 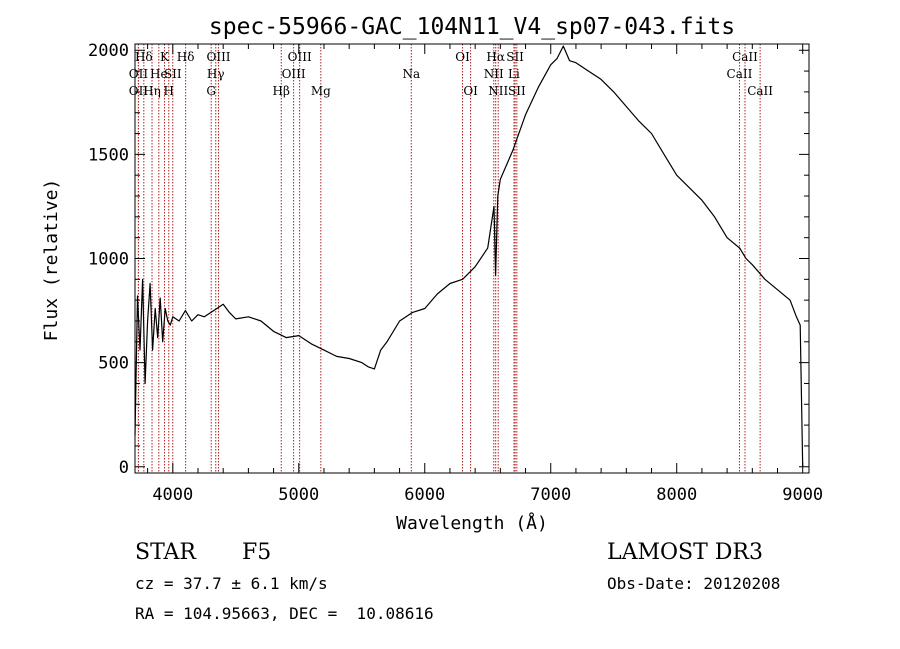 What do you see at coordinates (472, 523) in the screenshot?
I see `x-axis-label: Wavelength (Å)` at bounding box center [472, 523].